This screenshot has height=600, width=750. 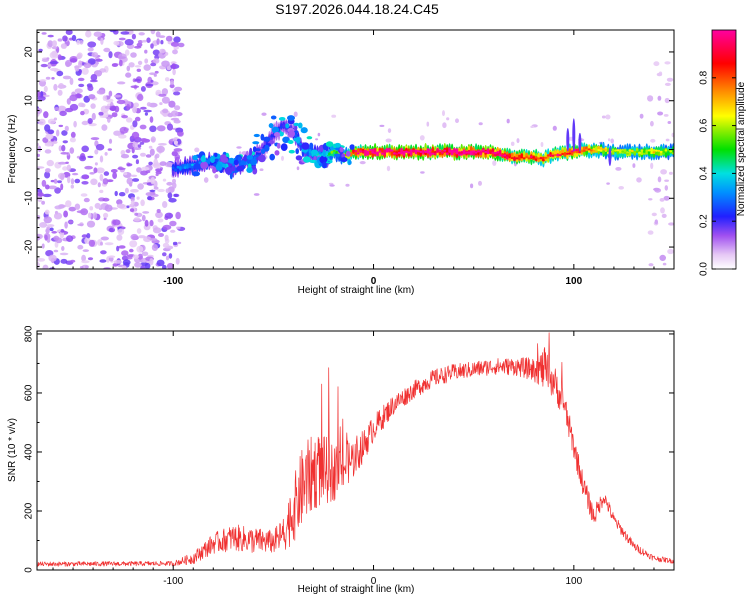 I want to click on ridge-spike, so click(x=580, y=142).